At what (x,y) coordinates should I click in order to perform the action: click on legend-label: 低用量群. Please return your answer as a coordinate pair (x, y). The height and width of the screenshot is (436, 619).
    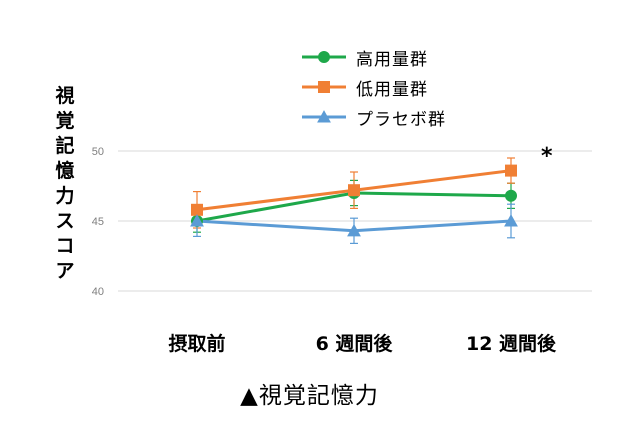
    Looking at the image, I should click on (392, 89).